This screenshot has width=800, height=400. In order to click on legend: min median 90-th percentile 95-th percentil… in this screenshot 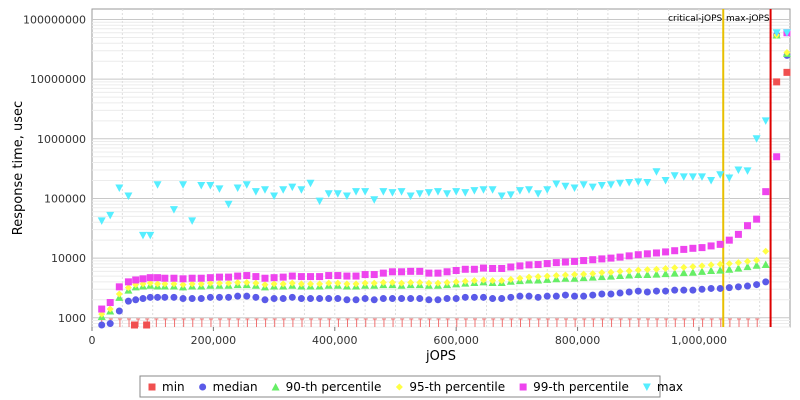, I will do `click(415, 387)`.